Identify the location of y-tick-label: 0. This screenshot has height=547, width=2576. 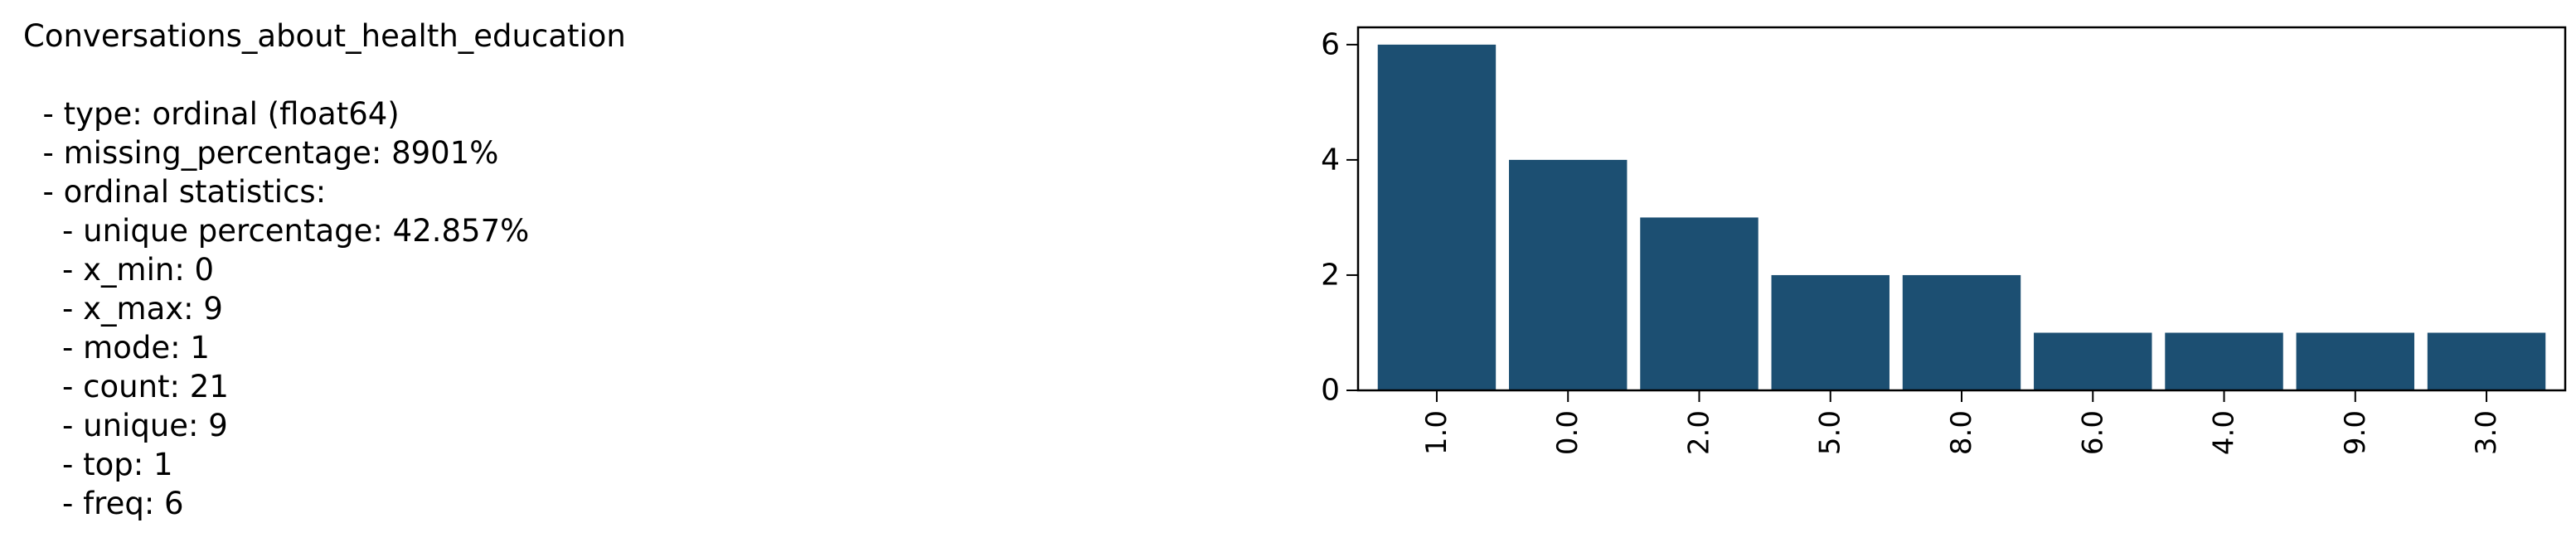
(1330, 391).